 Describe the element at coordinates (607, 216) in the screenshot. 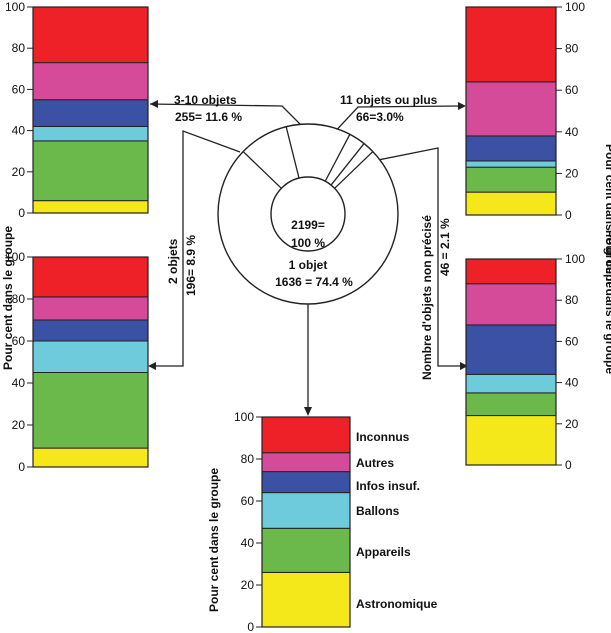

I see `ylabel-right-top: Pour cent dans le groupe` at that location.